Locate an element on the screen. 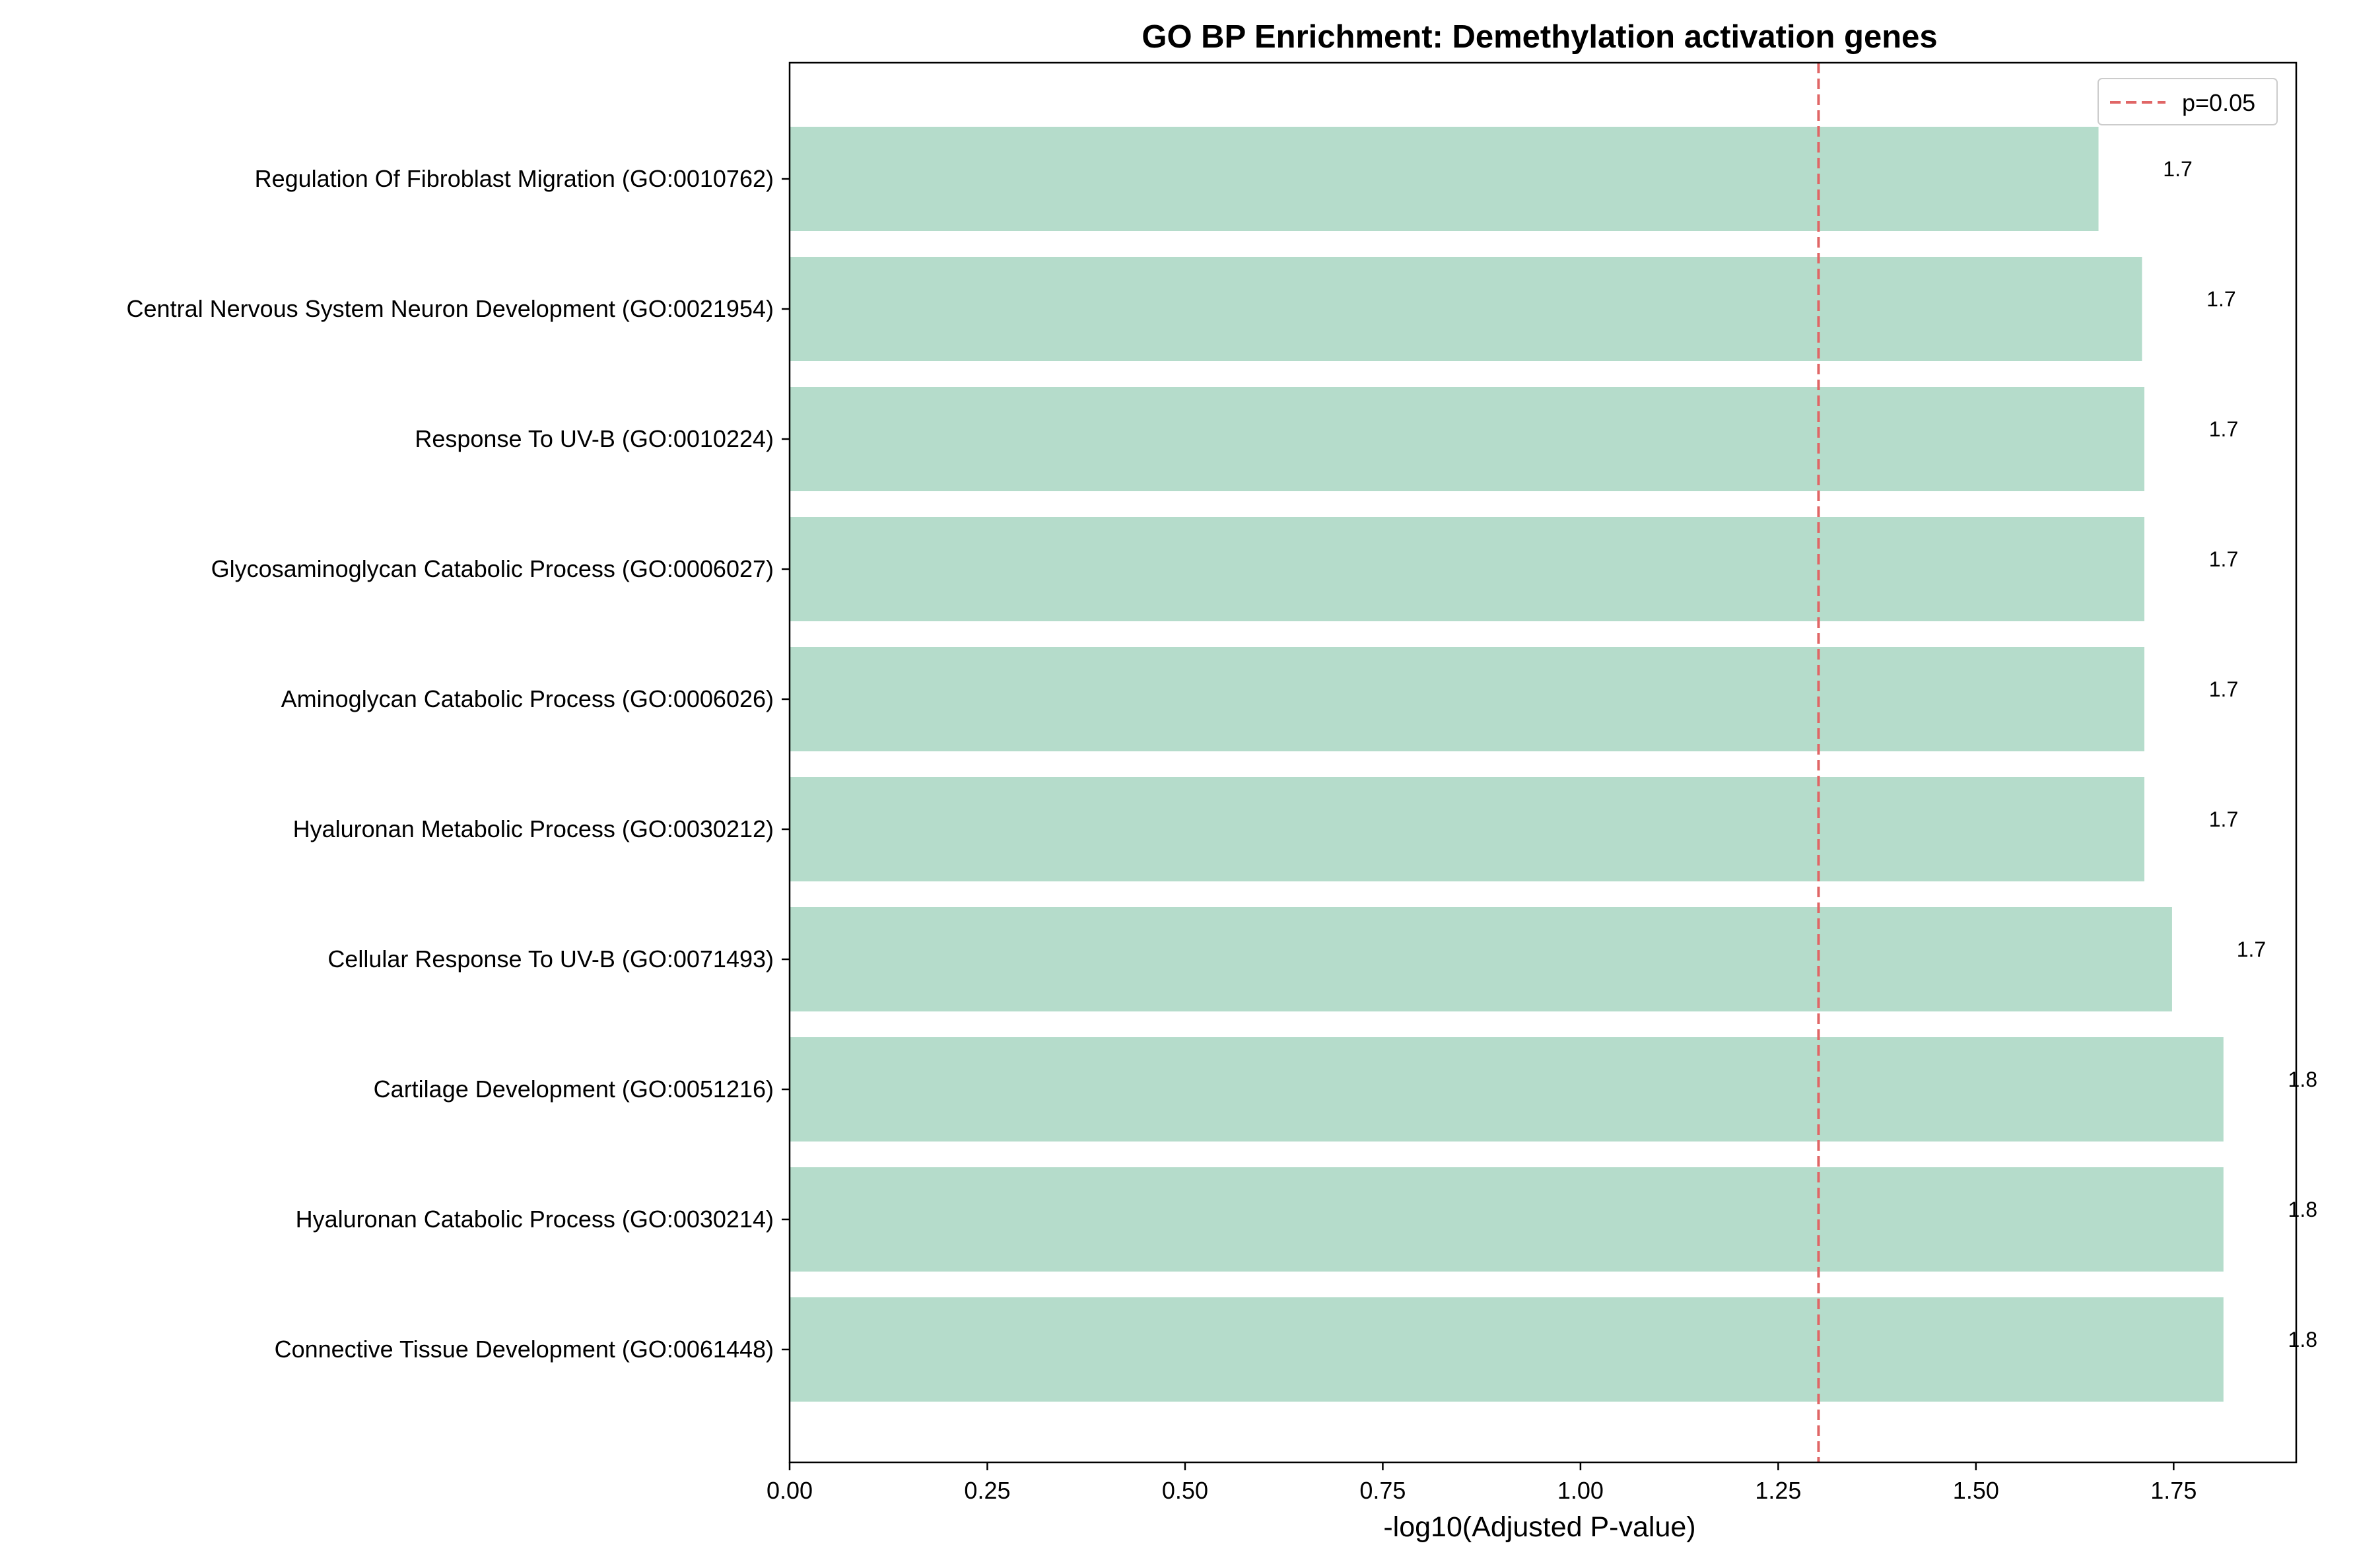 The width and height of the screenshot is (2353, 1568). legend-threshold-label: p=0.05 is located at coordinates (2218, 102).